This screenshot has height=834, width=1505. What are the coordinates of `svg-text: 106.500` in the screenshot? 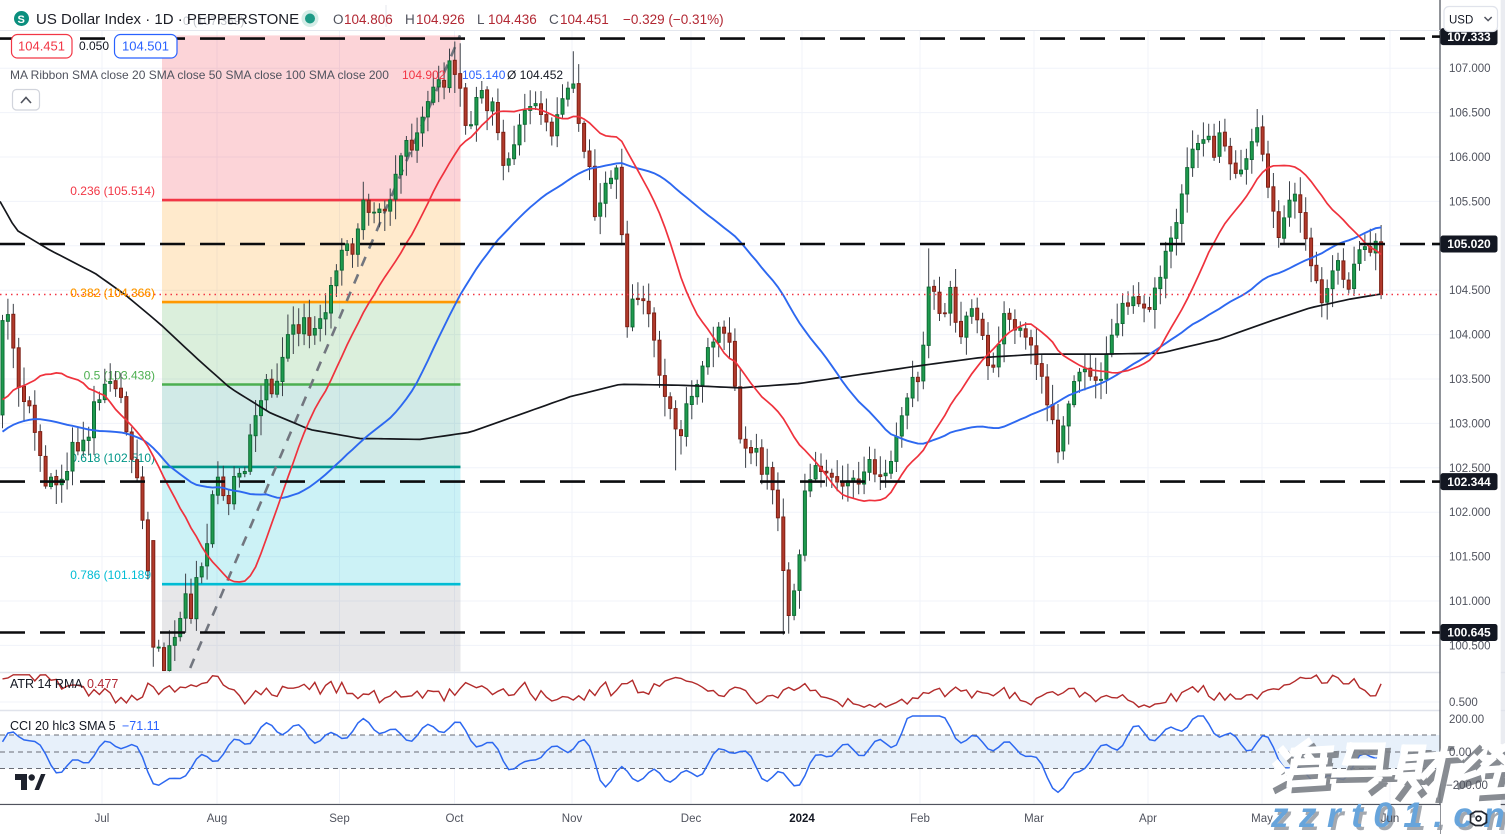 It's located at (1470, 114).